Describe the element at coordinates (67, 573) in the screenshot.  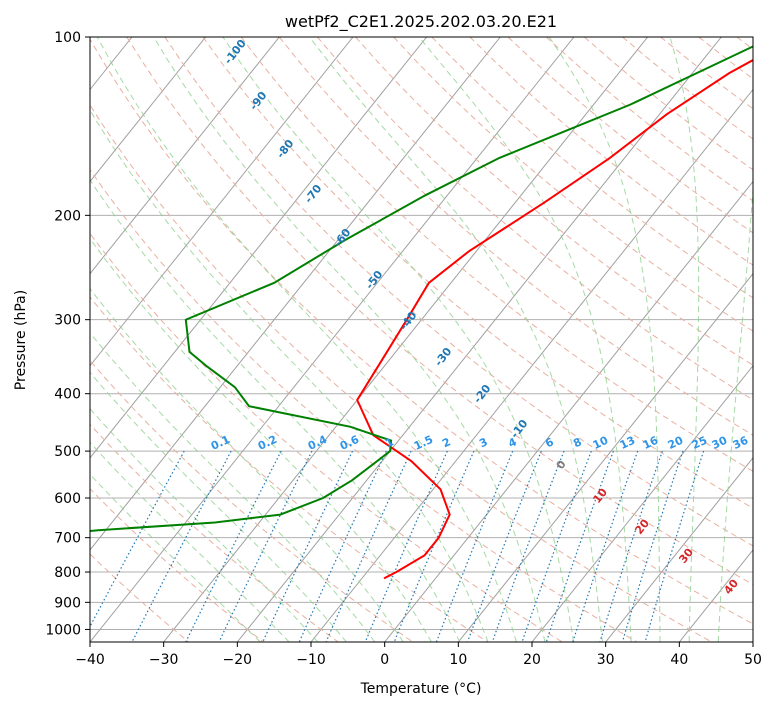
I see `y-tick-label: 800` at that location.